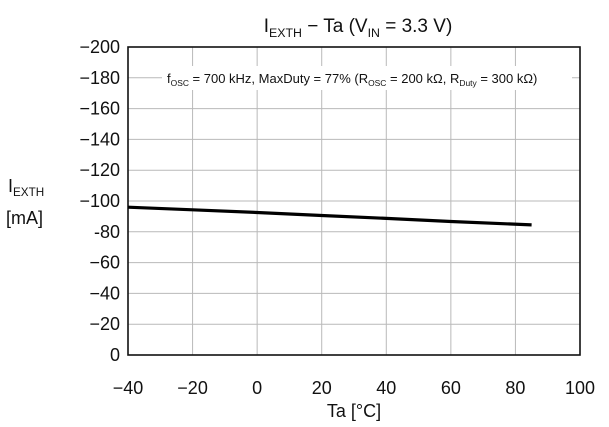  I want to click on x-tick-label: 20, so click(322, 388).